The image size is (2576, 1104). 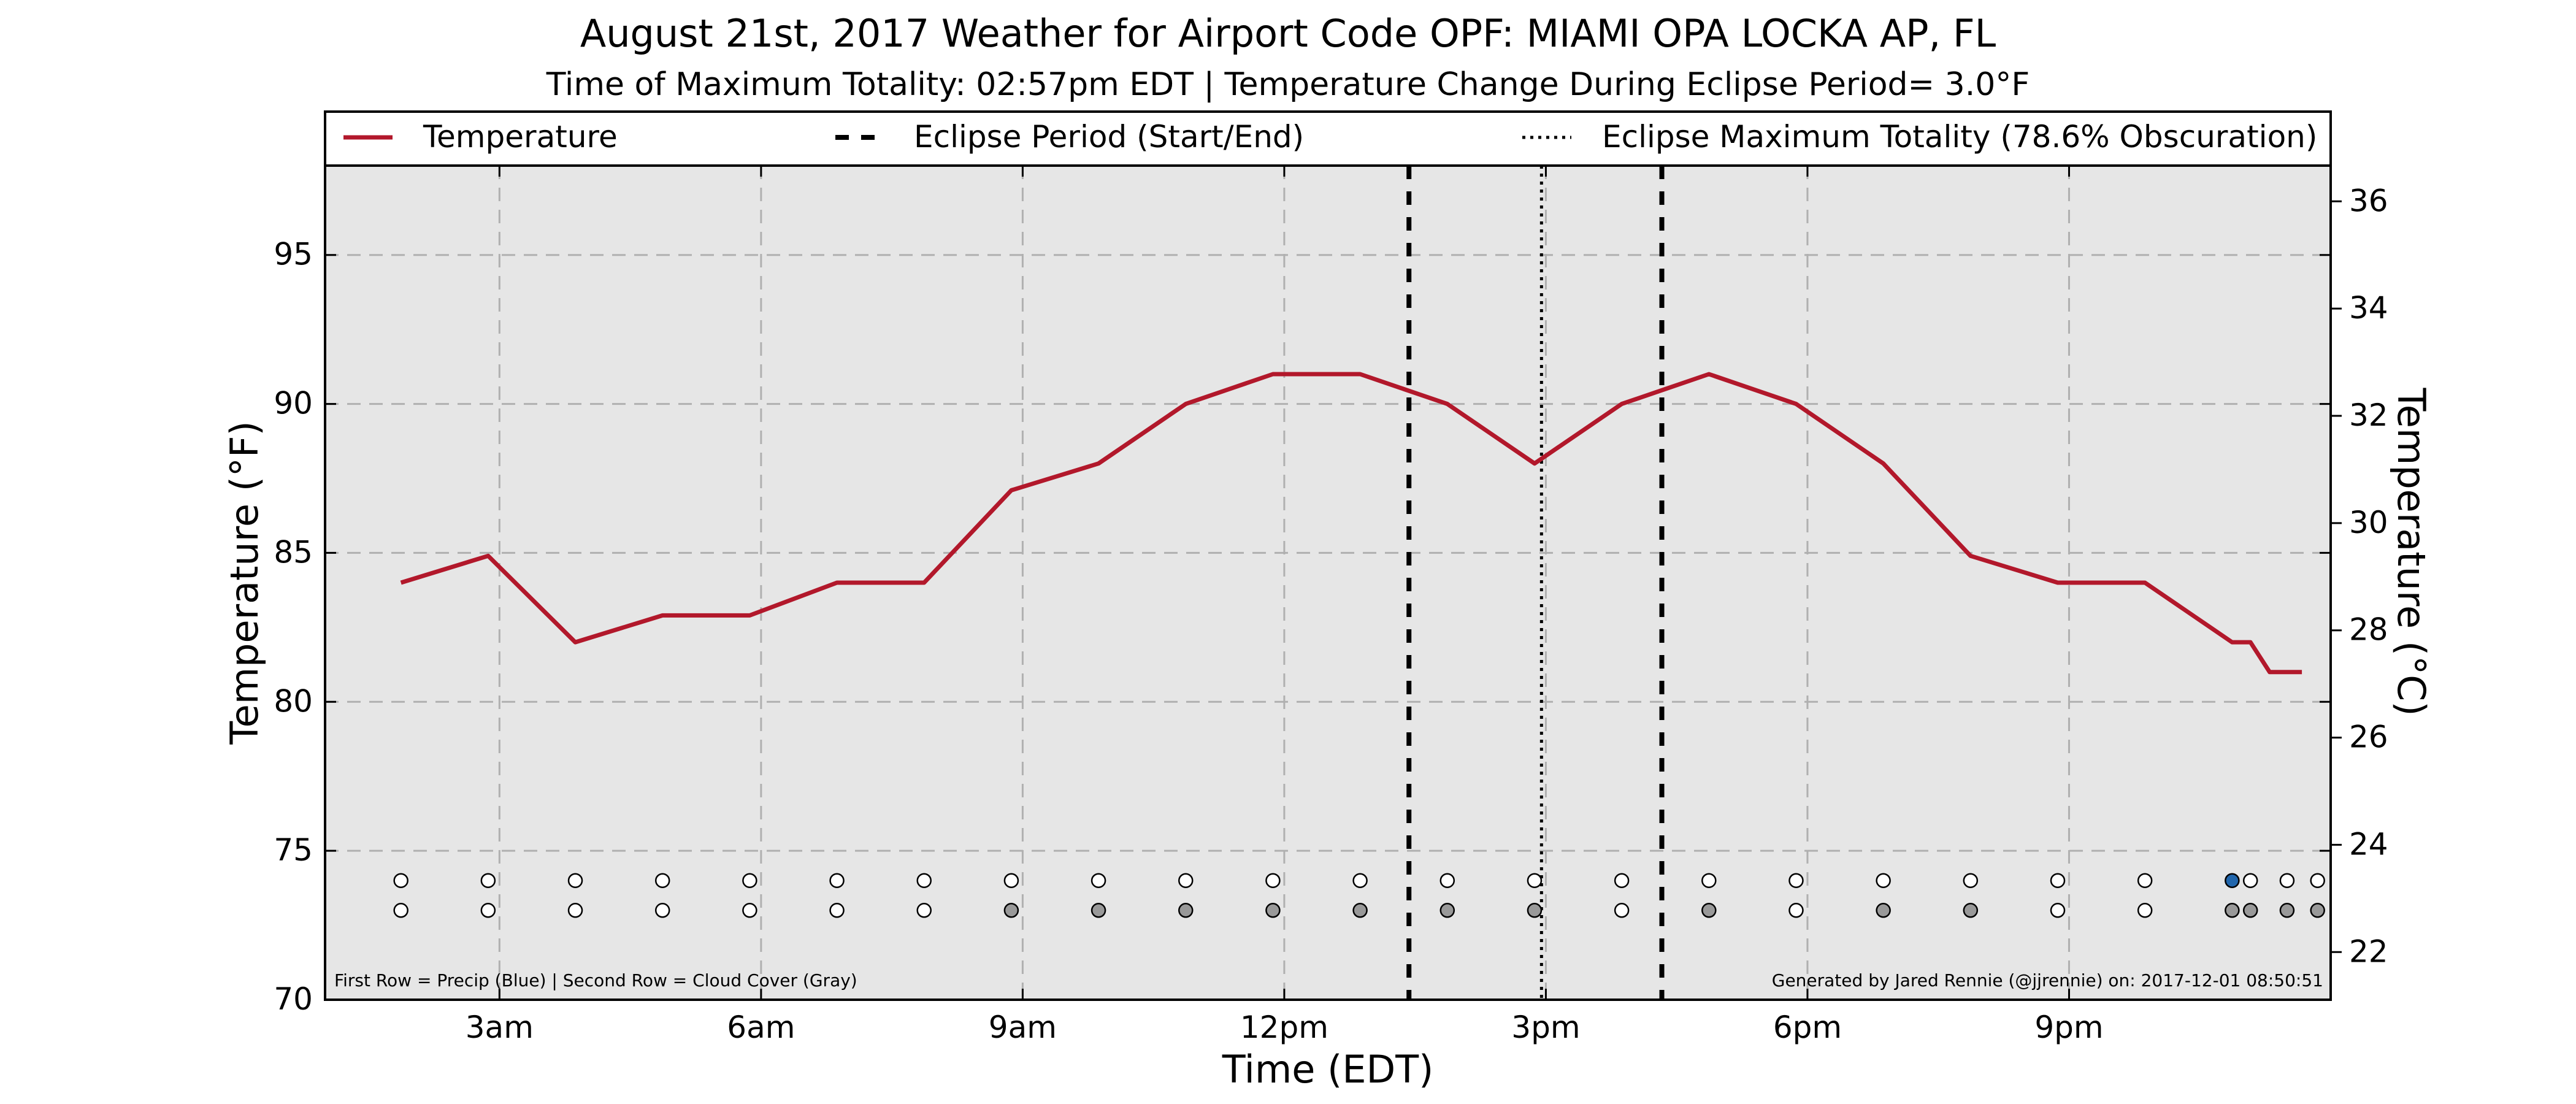 What do you see at coordinates (1109, 137) in the screenshot?
I see `legend-label-eclipse-period: Eclipse Period (Start/End)` at bounding box center [1109, 137].